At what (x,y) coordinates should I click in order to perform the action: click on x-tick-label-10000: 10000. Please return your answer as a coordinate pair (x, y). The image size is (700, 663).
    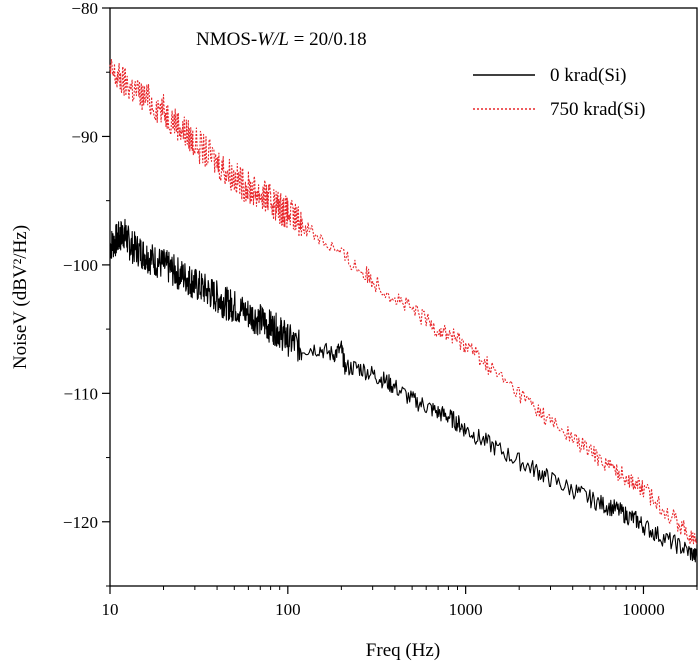
    Looking at the image, I should click on (643, 609).